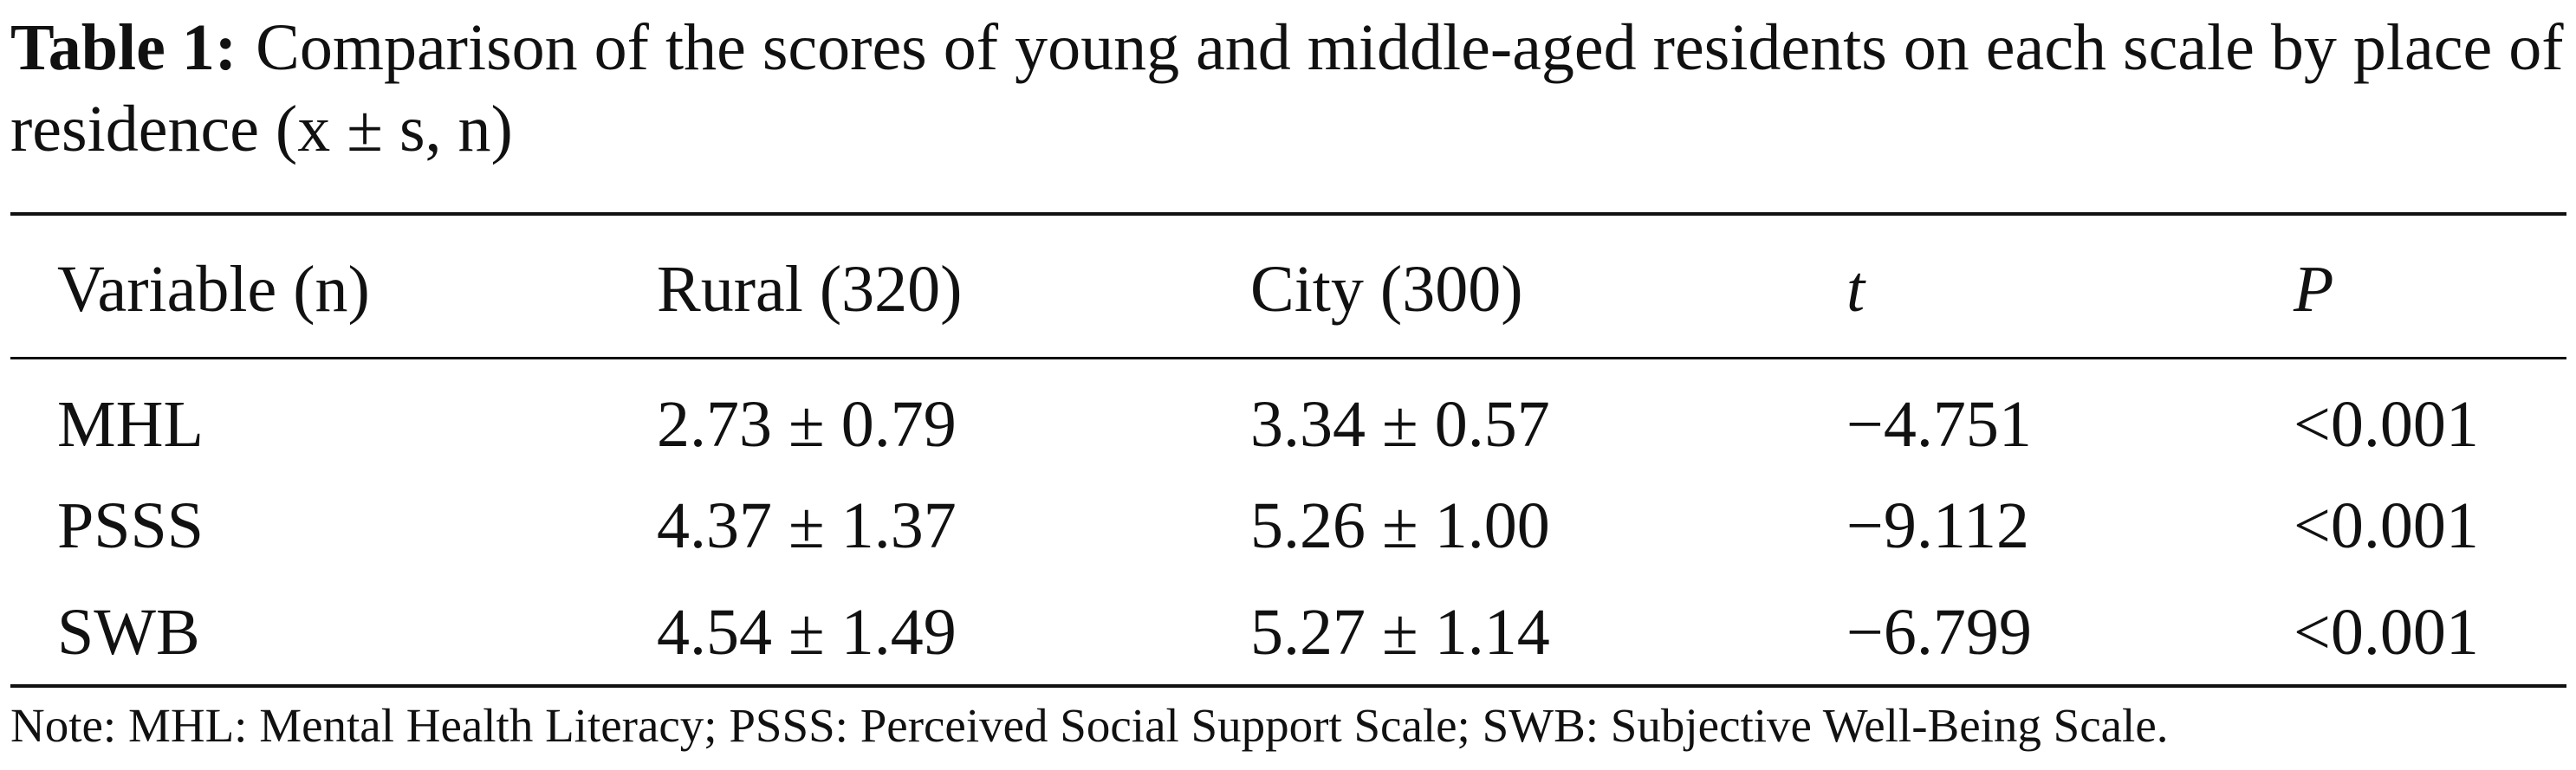 Image resolution: width=2576 pixels, height=770 pixels. What do you see at coordinates (2314, 289) in the screenshot?
I see `header-p: P` at bounding box center [2314, 289].